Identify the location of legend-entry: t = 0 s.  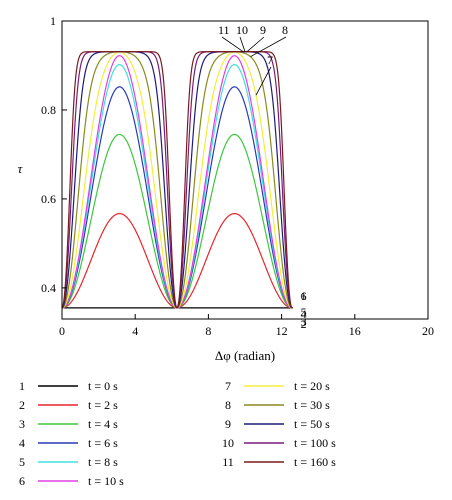
(103, 386).